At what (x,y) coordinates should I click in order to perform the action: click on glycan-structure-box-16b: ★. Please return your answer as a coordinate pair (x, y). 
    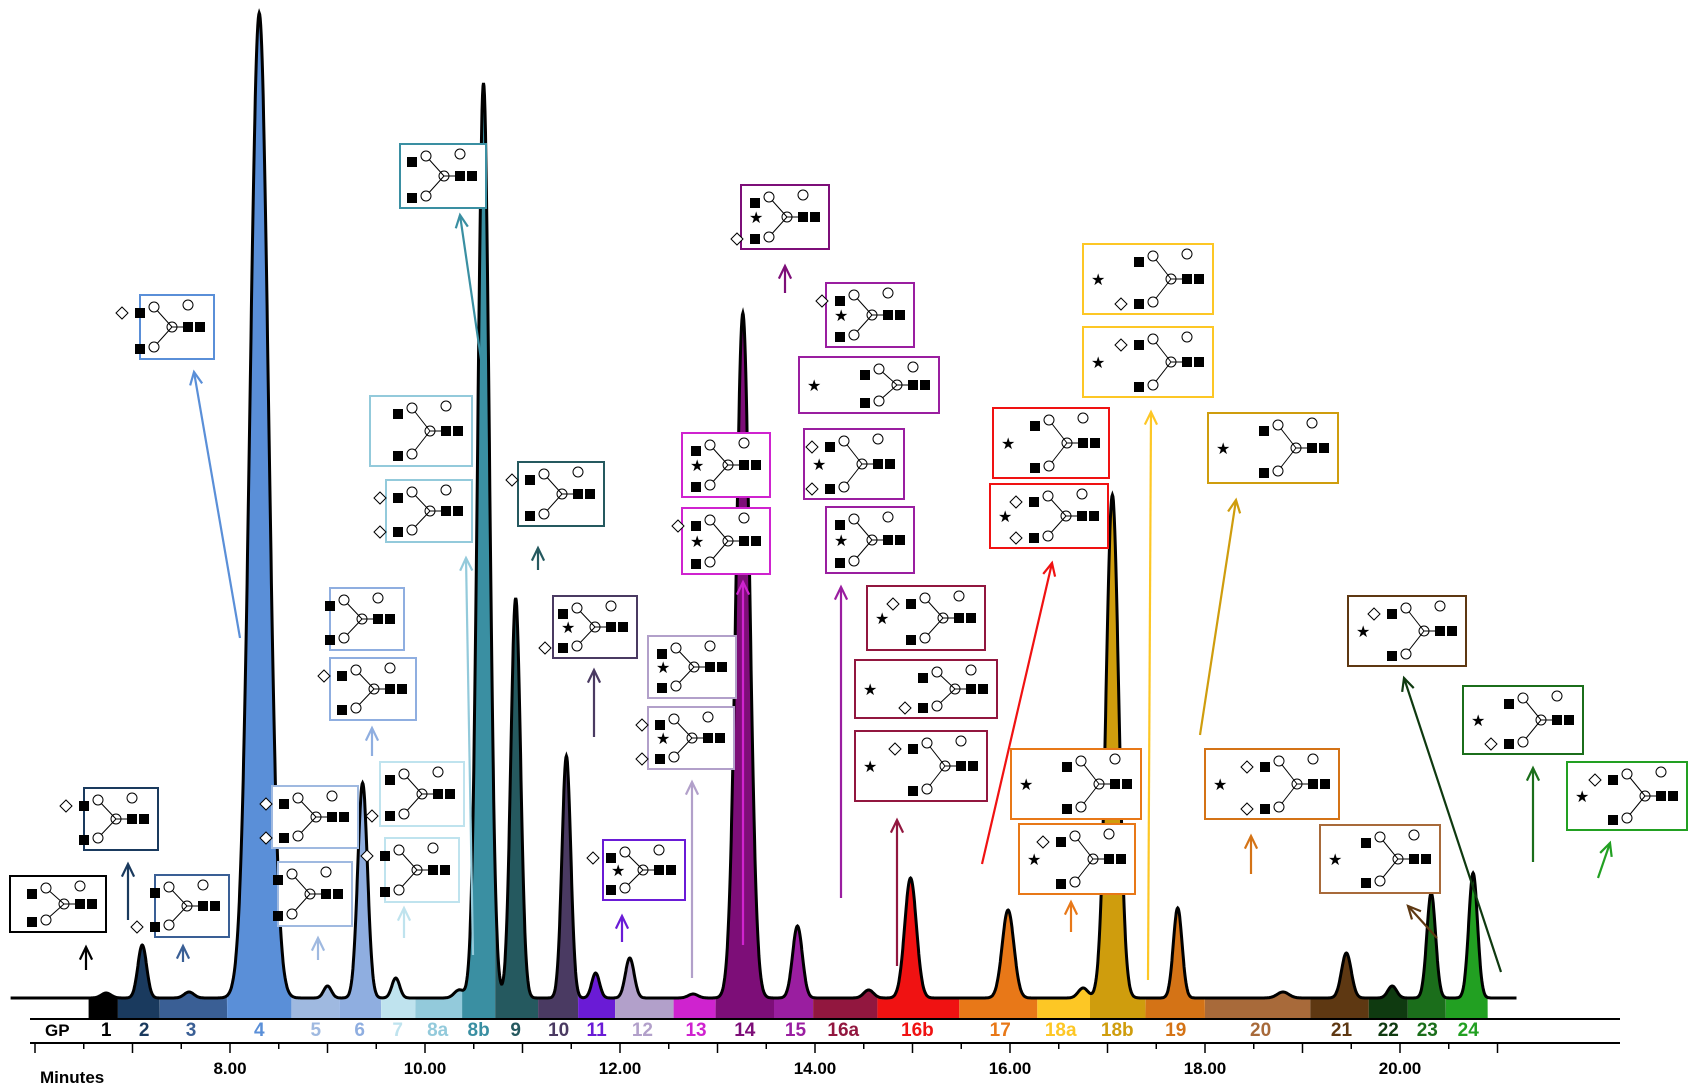
    Looking at the image, I should click on (1051, 443).